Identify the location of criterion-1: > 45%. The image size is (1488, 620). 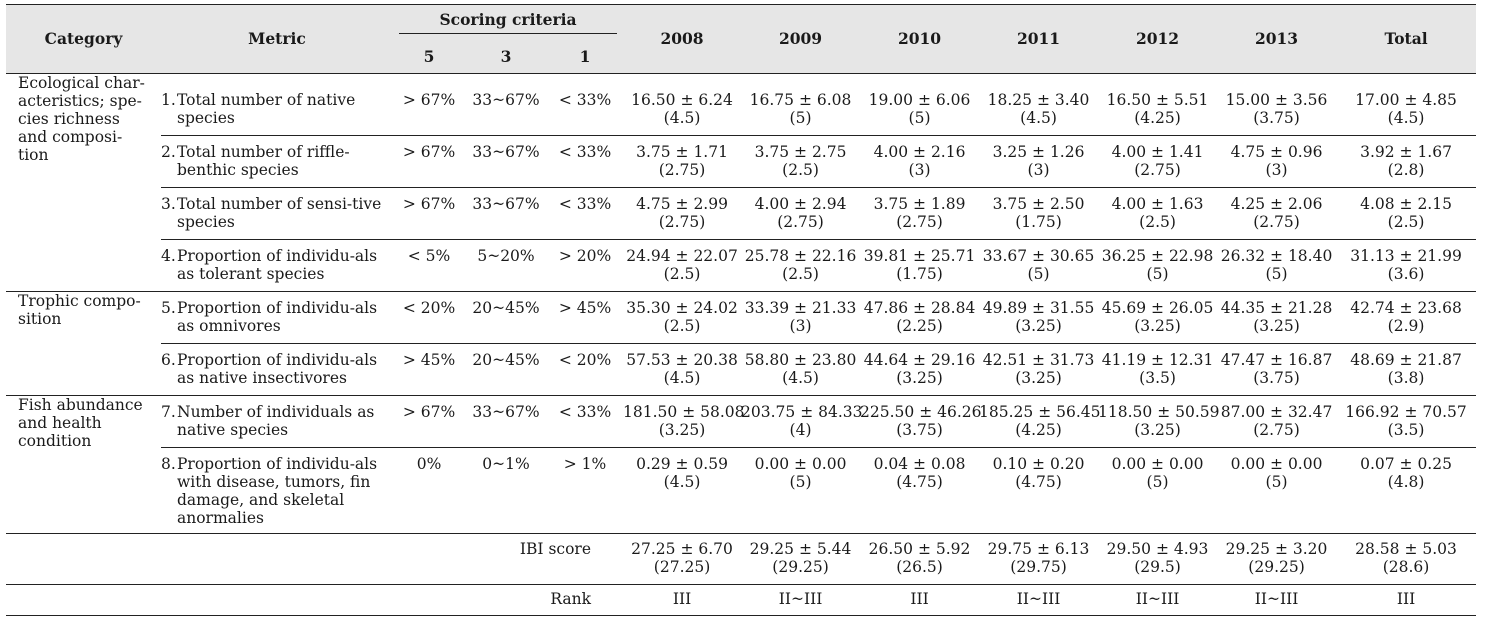
(585, 317).